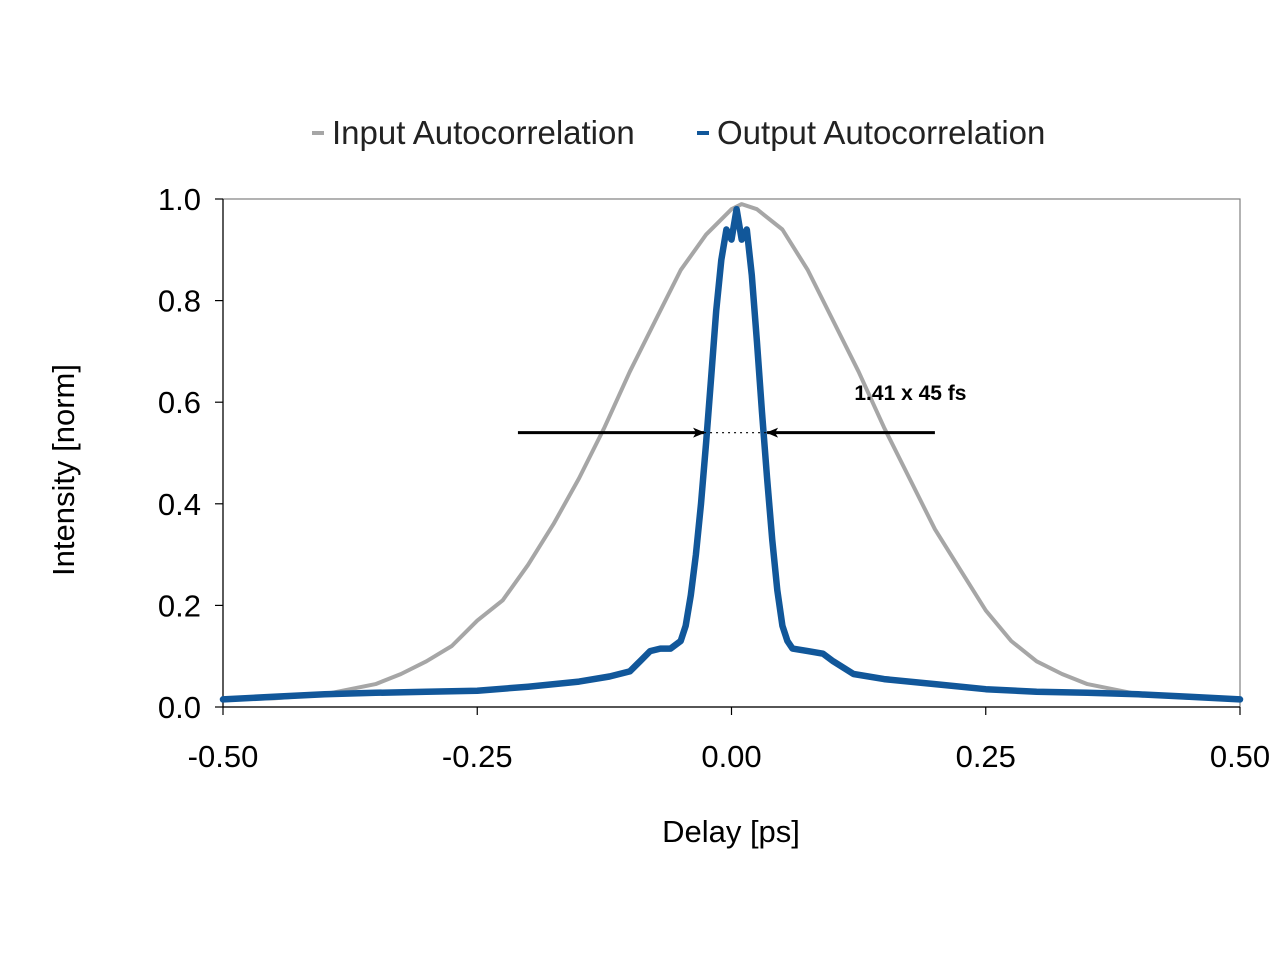  I want to click on x-tick-label: 0.50, so click(1240, 756).